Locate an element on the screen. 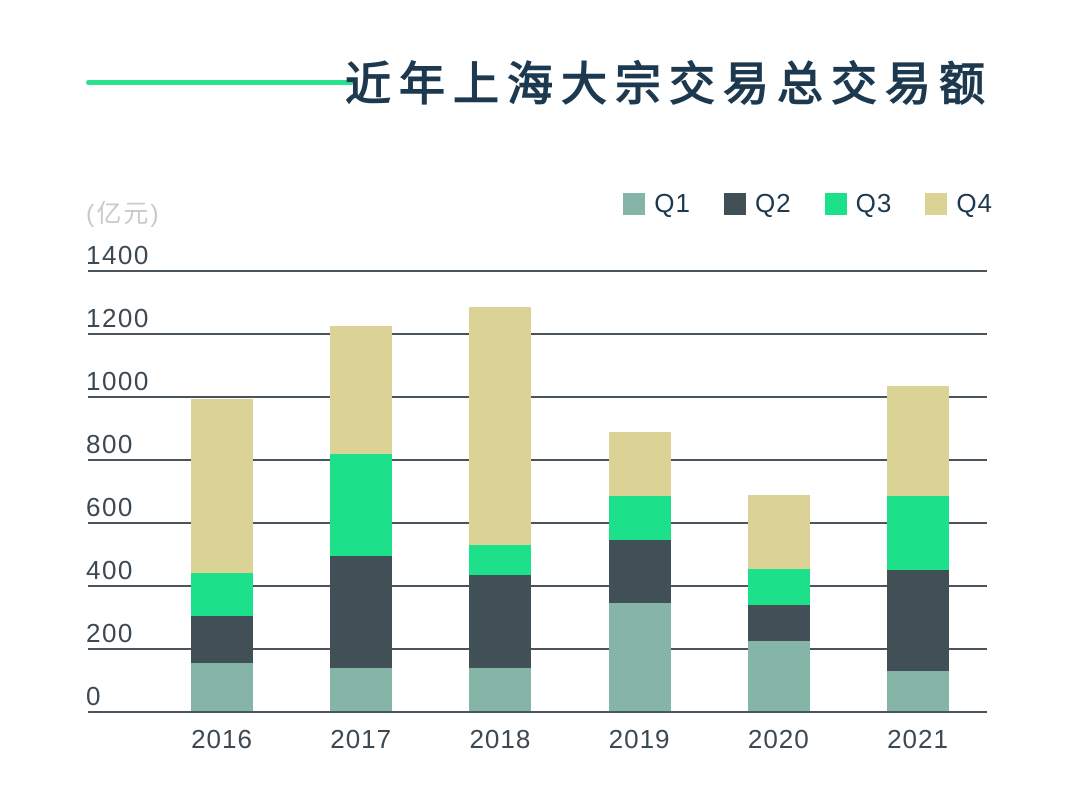 The height and width of the screenshot is (792, 1080). bar-segment-q2-2020 is located at coordinates (778, 623).